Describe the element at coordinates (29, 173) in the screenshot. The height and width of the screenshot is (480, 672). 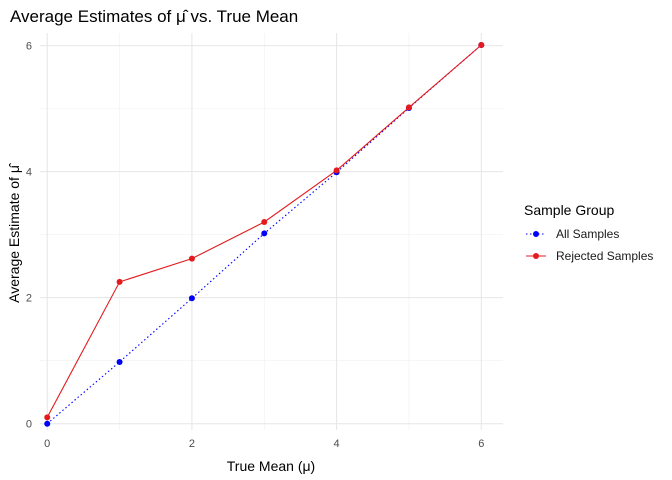
I see `y-tick-label: 4` at that location.